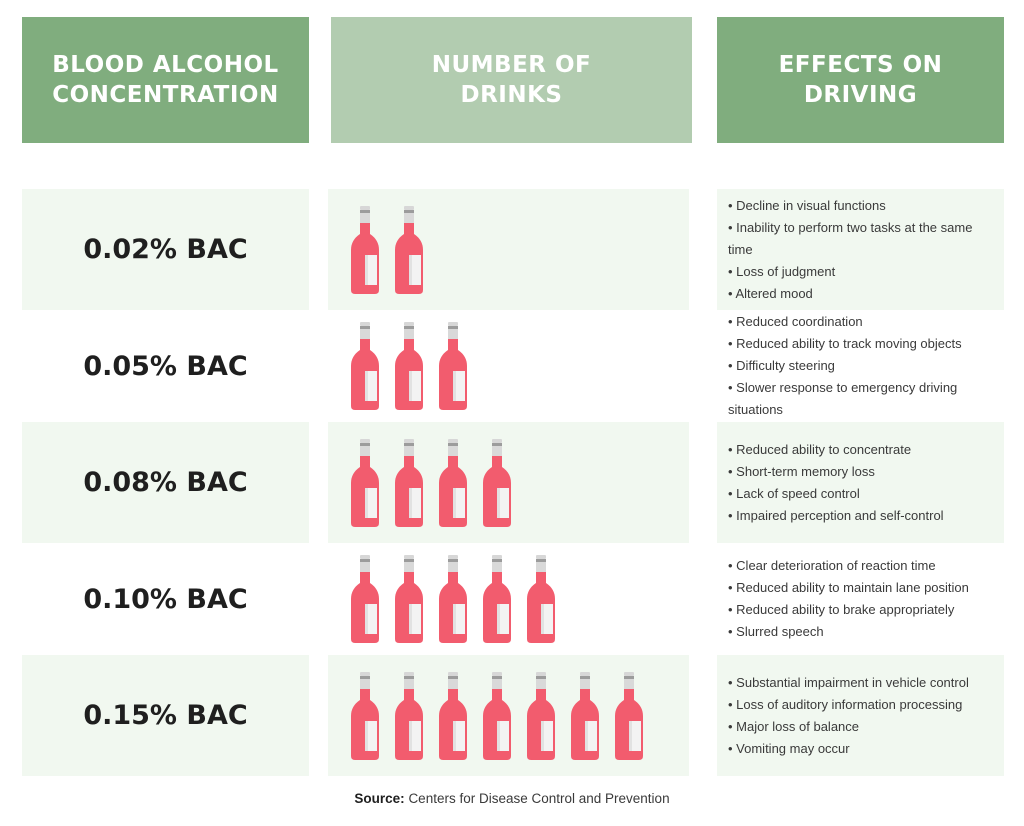 This screenshot has height=826, width=1024. What do you see at coordinates (379, 798) in the screenshot?
I see `source-label: Source:` at bounding box center [379, 798].